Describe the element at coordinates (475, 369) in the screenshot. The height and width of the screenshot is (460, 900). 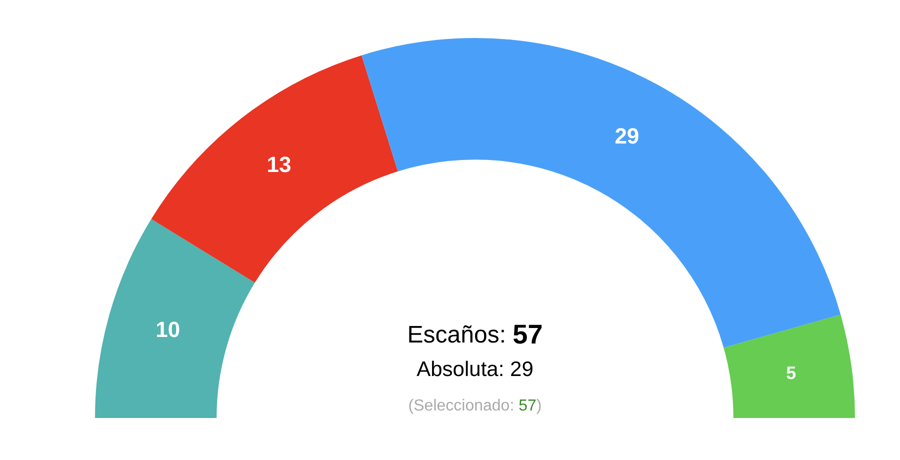
I see `text: Absoluta: 29` at that location.